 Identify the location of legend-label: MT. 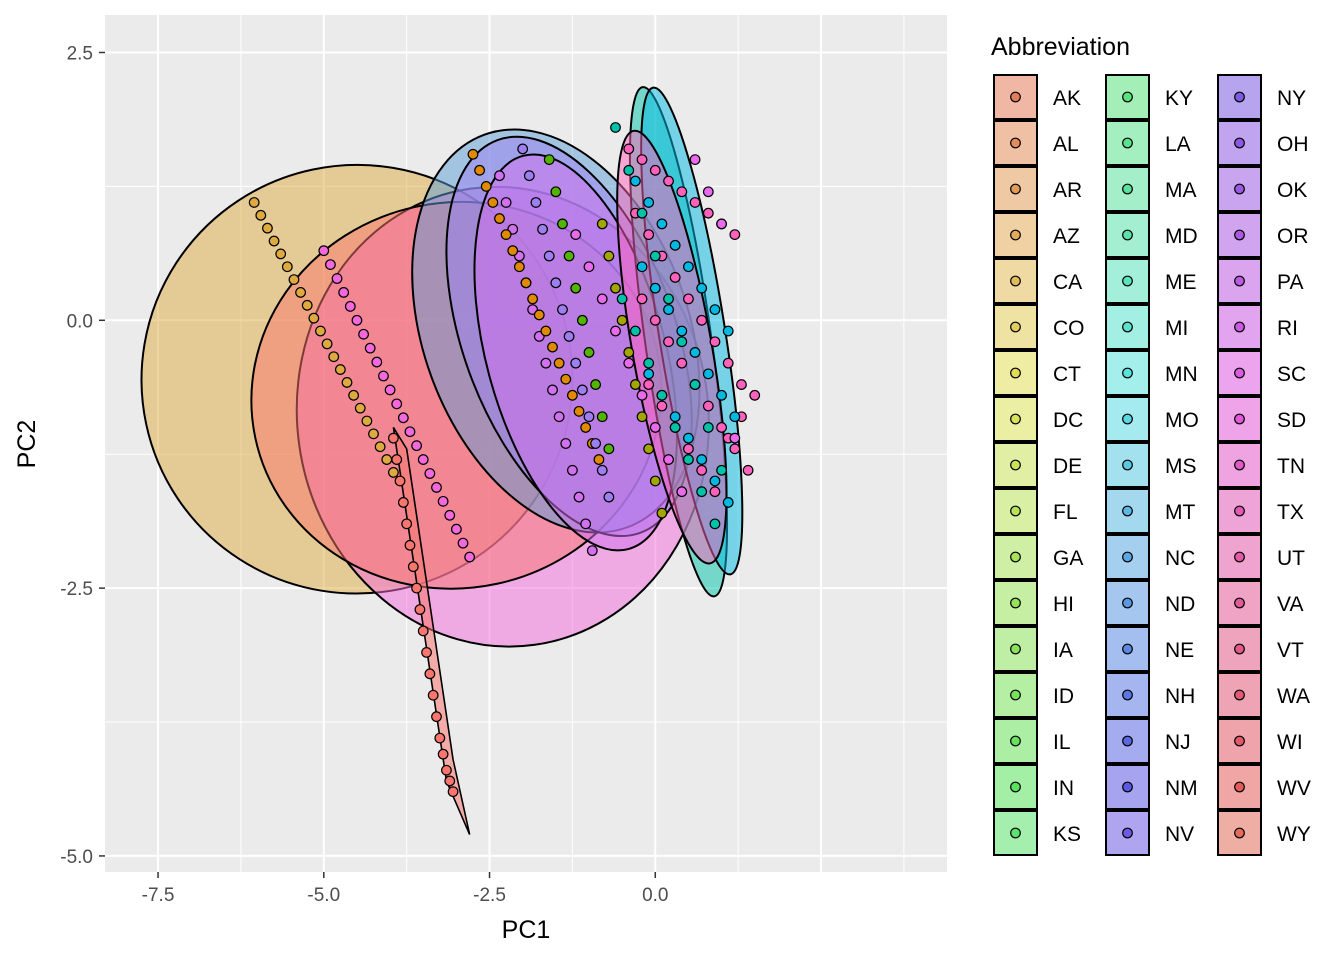
(1180, 512).